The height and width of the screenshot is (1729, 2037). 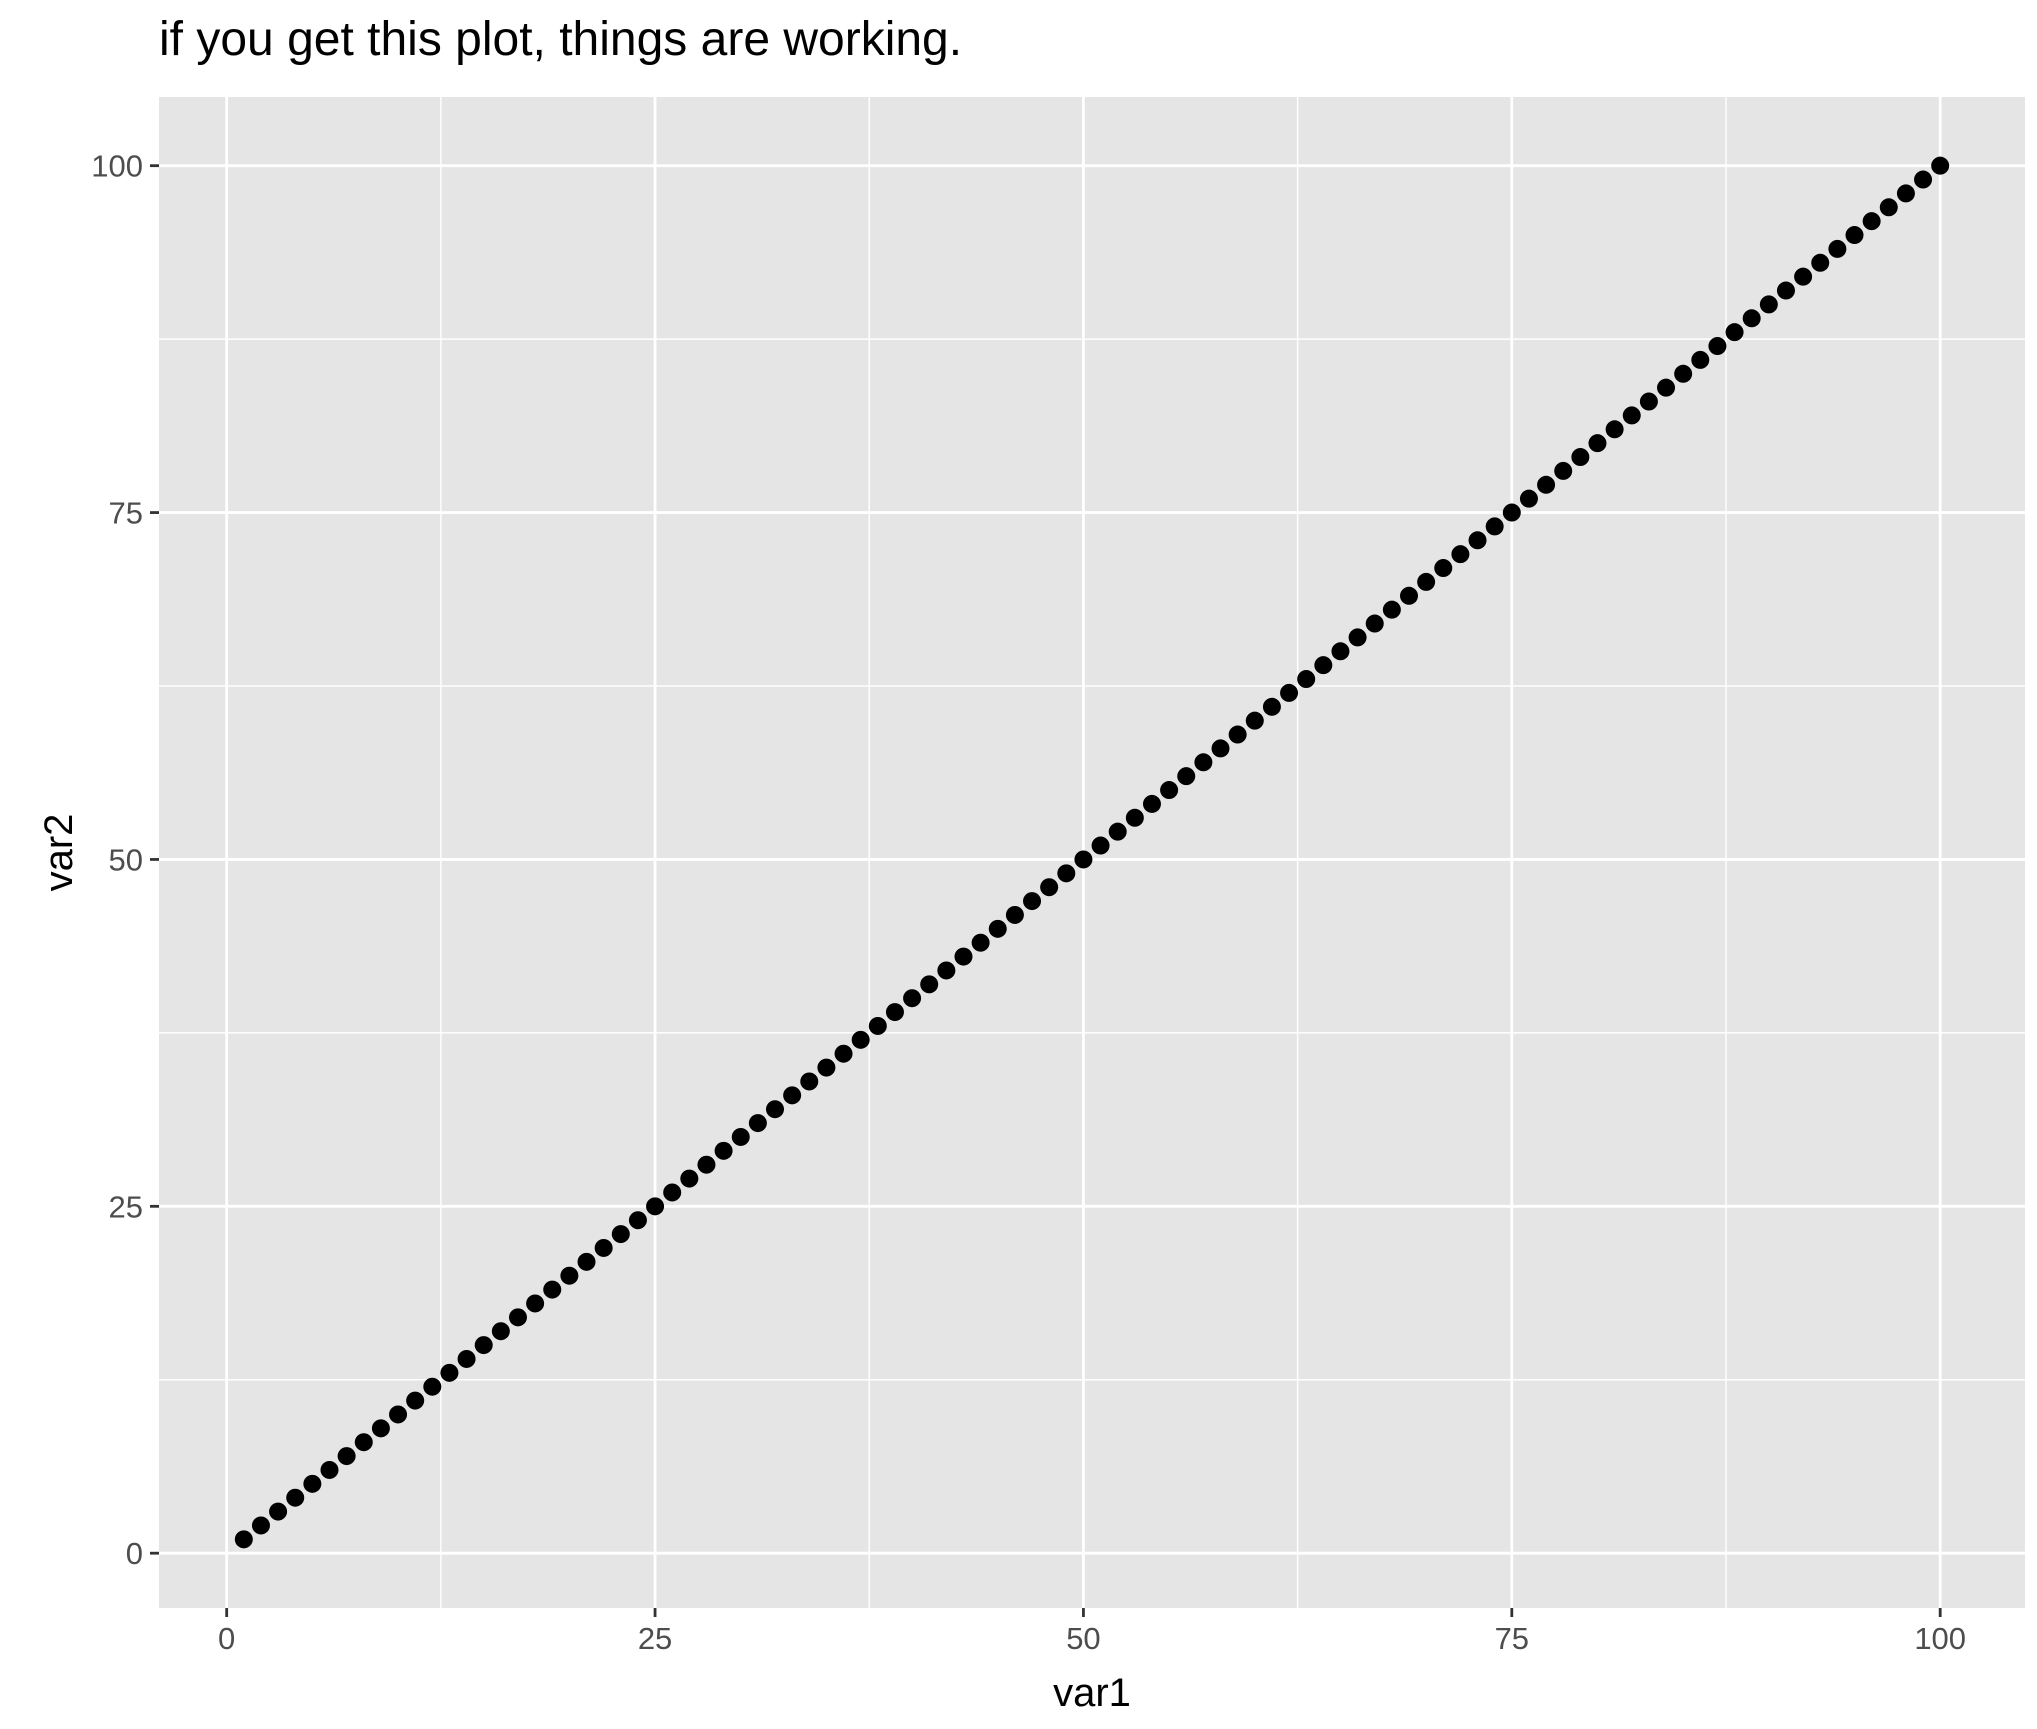 I want to click on y-tick-label: 50, so click(x=126, y=859).